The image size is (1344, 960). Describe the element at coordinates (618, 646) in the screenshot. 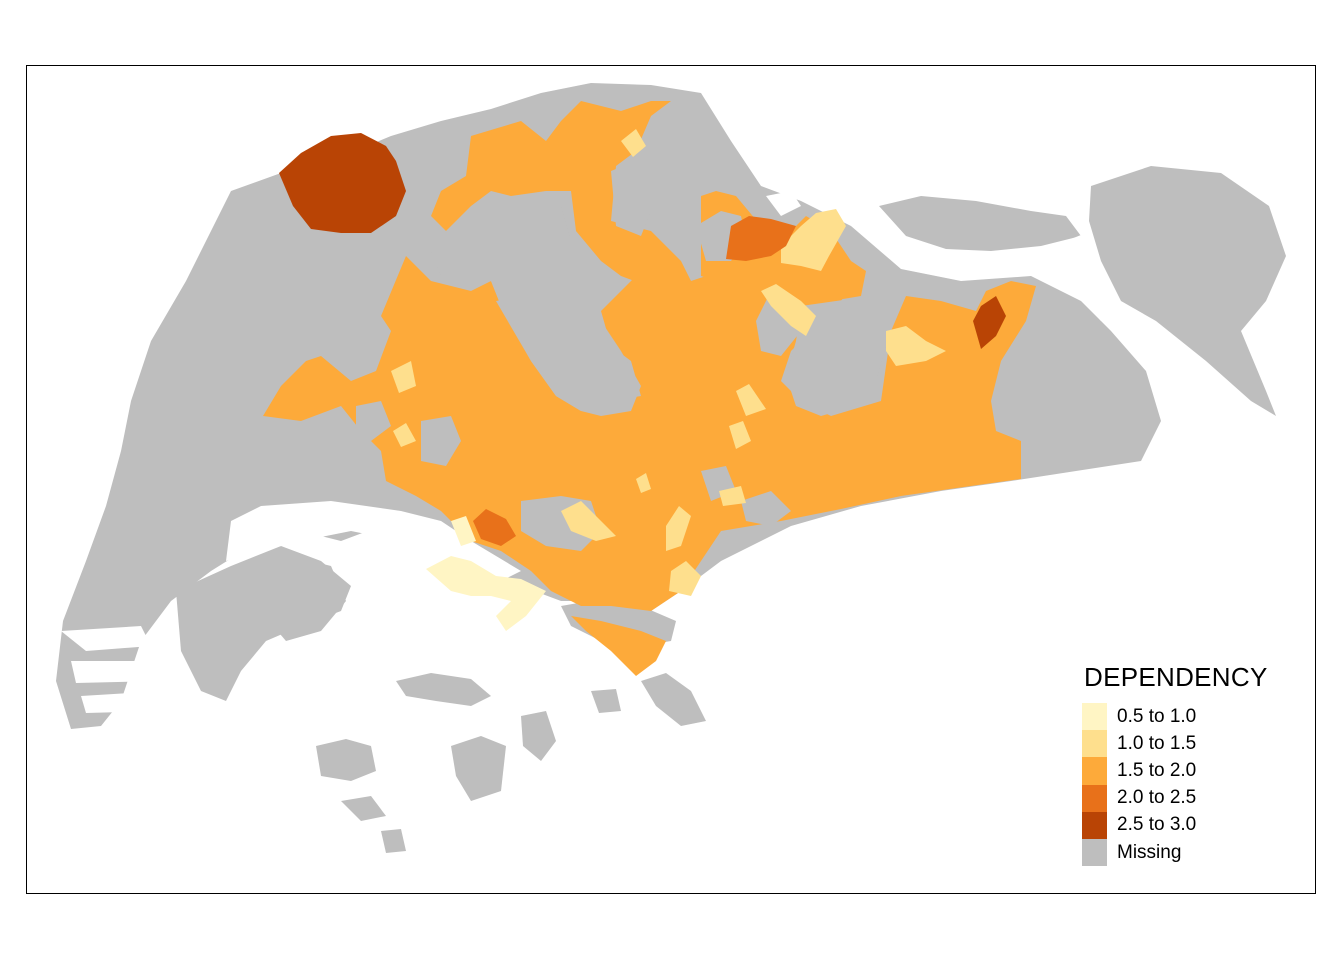

I see `south-strip` at that location.